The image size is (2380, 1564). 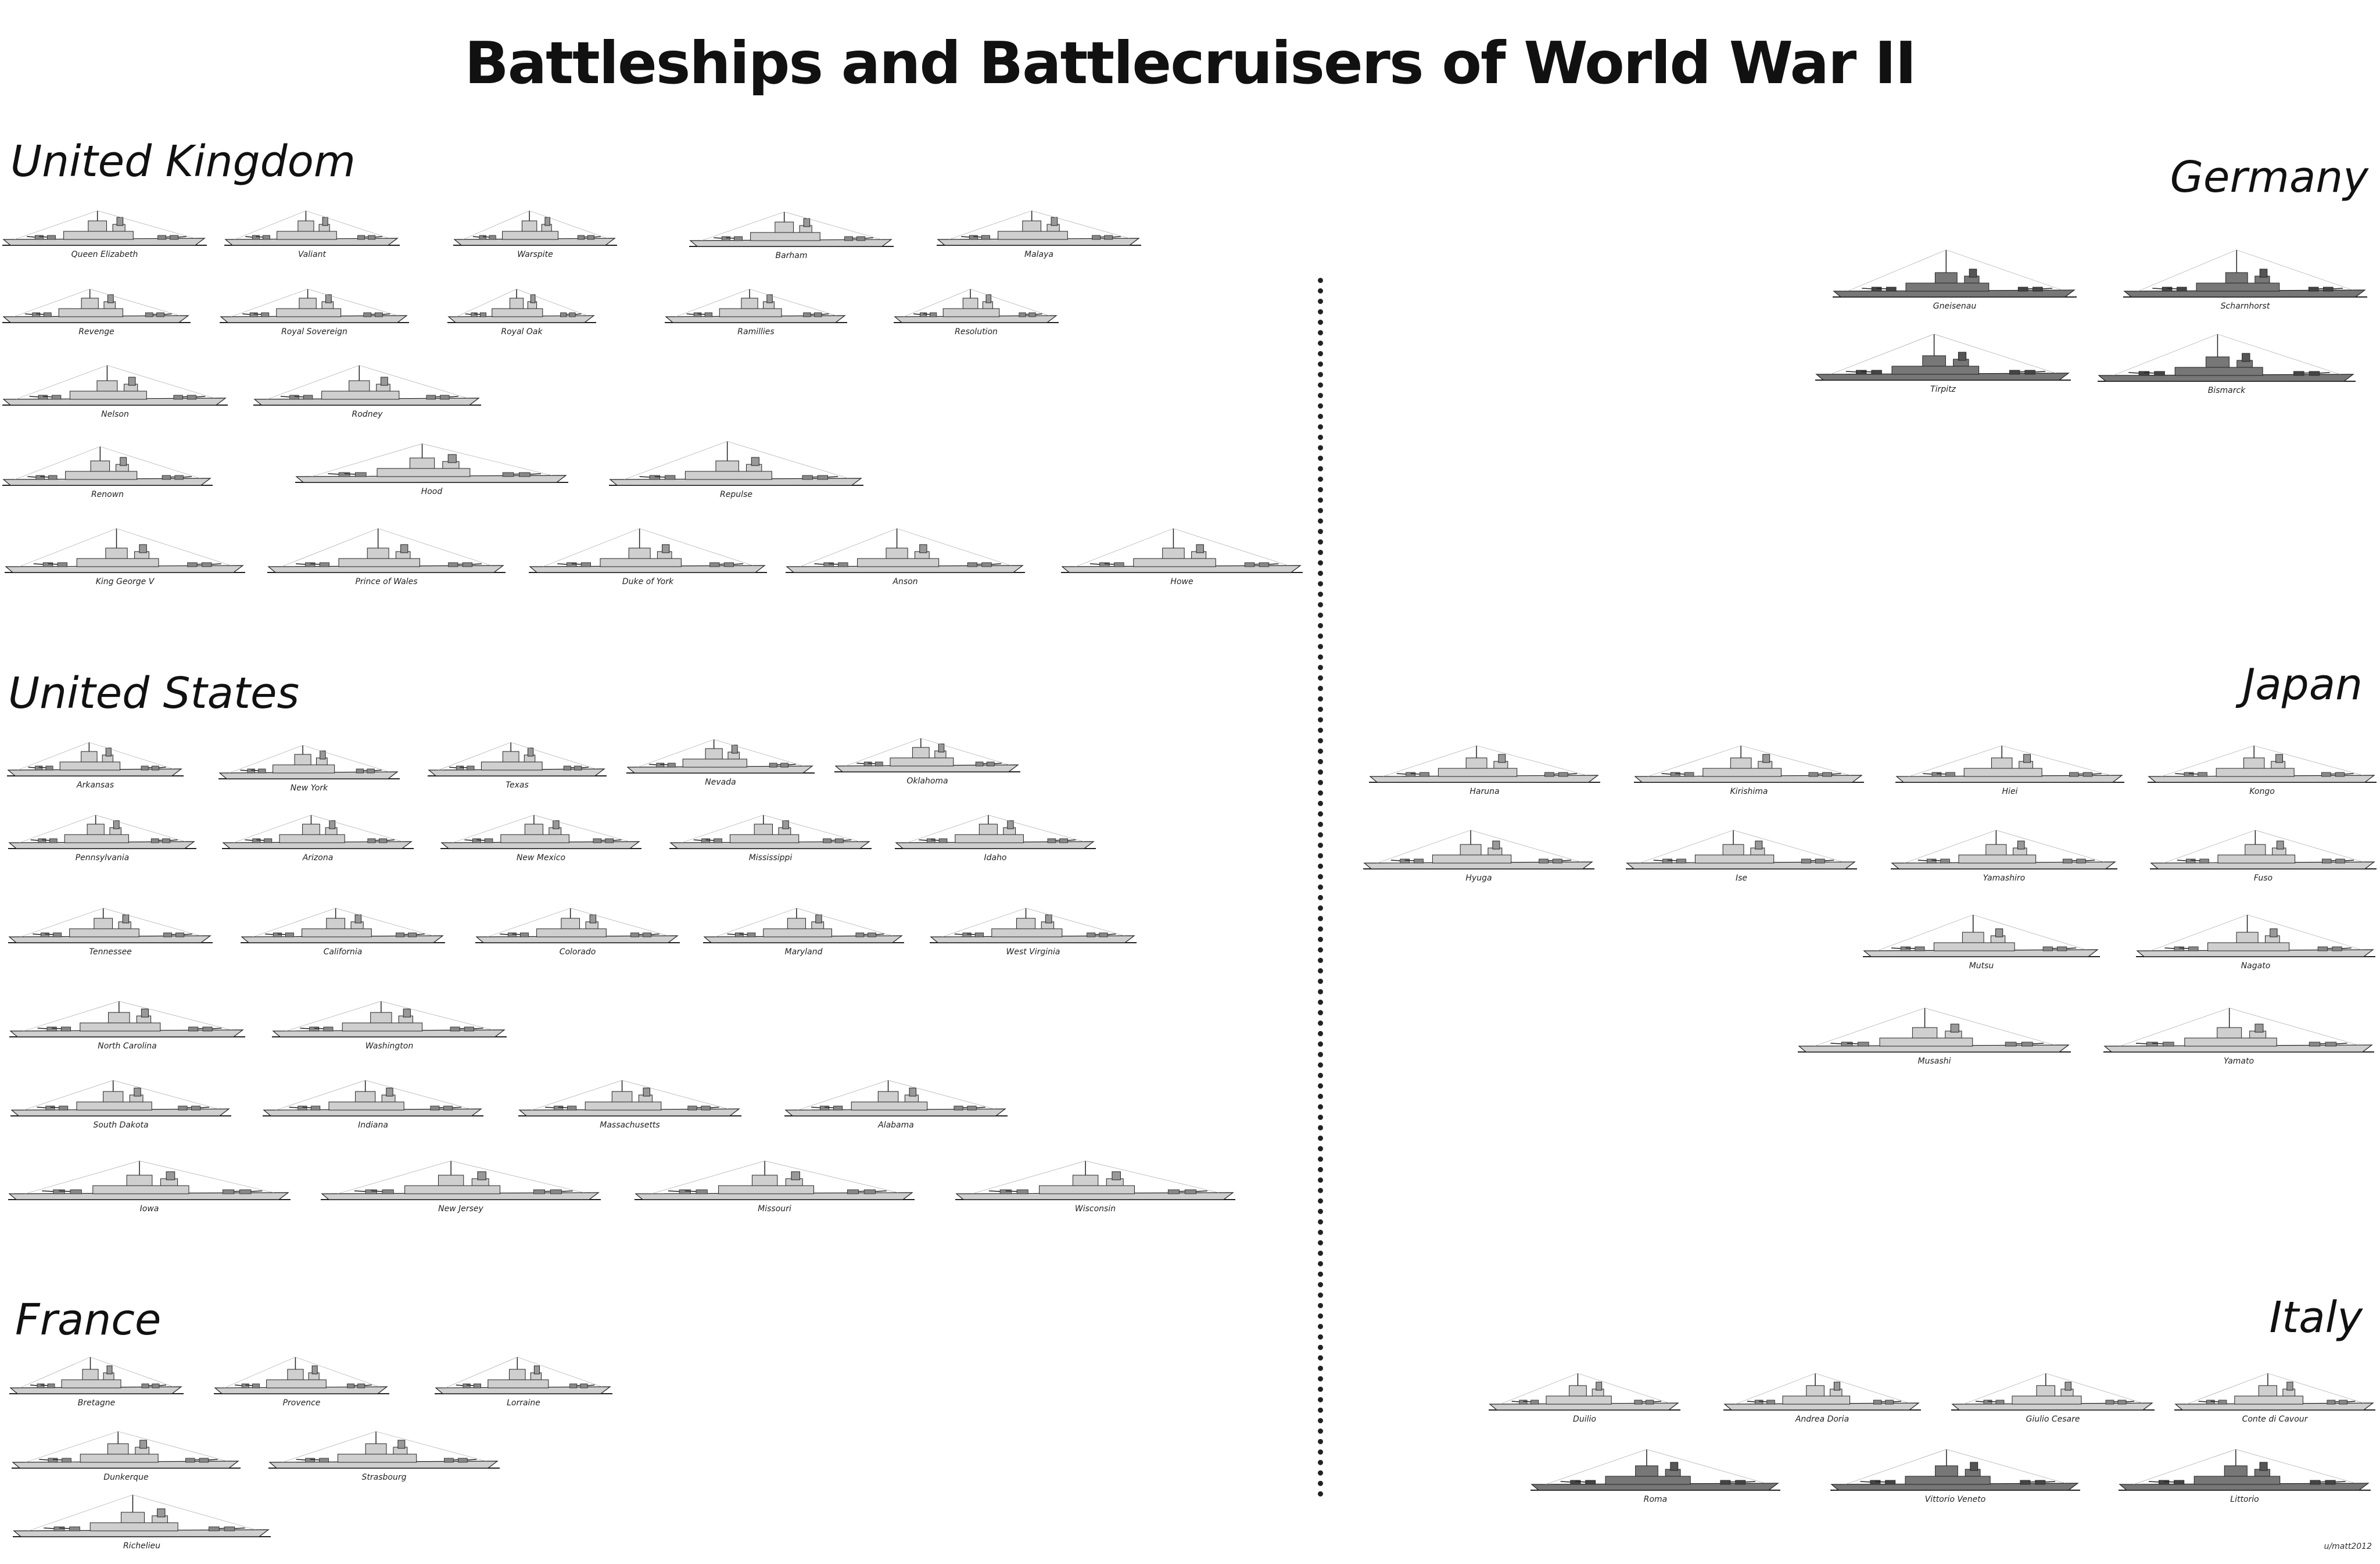 What do you see at coordinates (2245, 1478) in the screenshot?
I see `ship-littorio: Littorio` at bounding box center [2245, 1478].